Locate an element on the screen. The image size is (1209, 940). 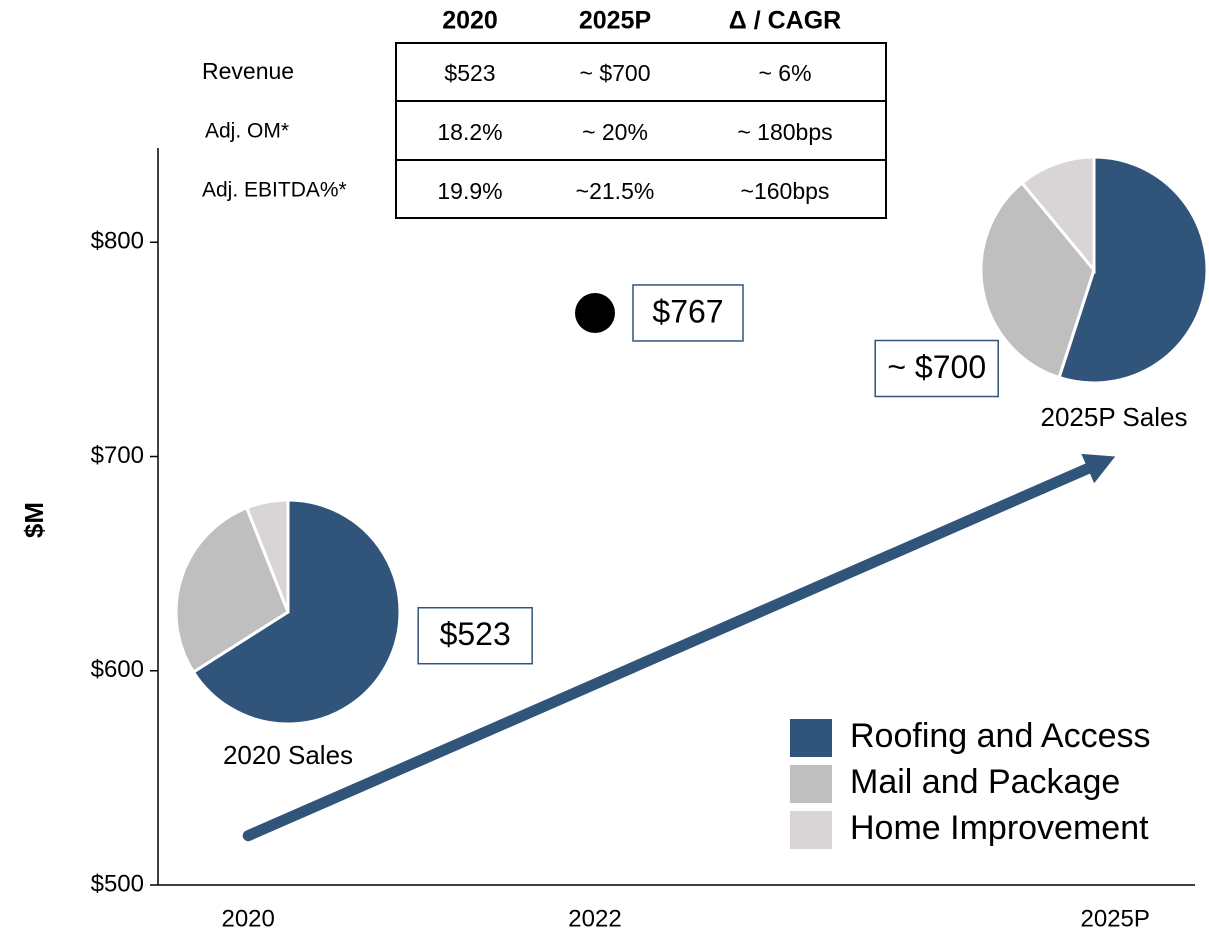
table-cell: $523 is located at coordinates (469, 73).